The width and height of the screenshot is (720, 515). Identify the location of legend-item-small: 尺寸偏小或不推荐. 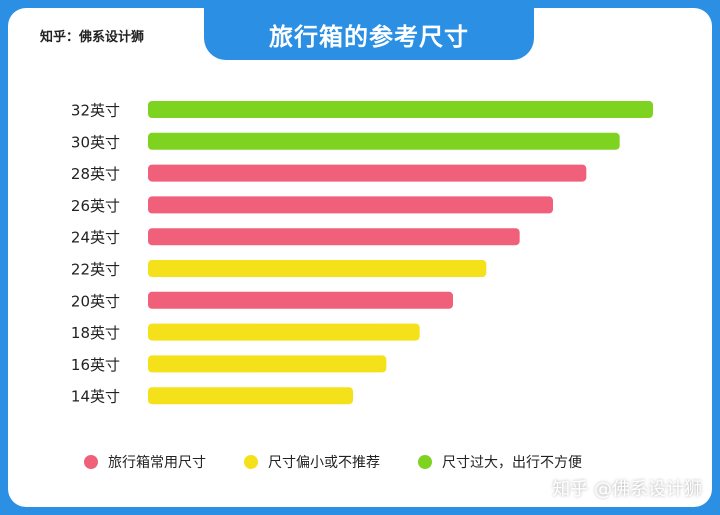
(312, 462).